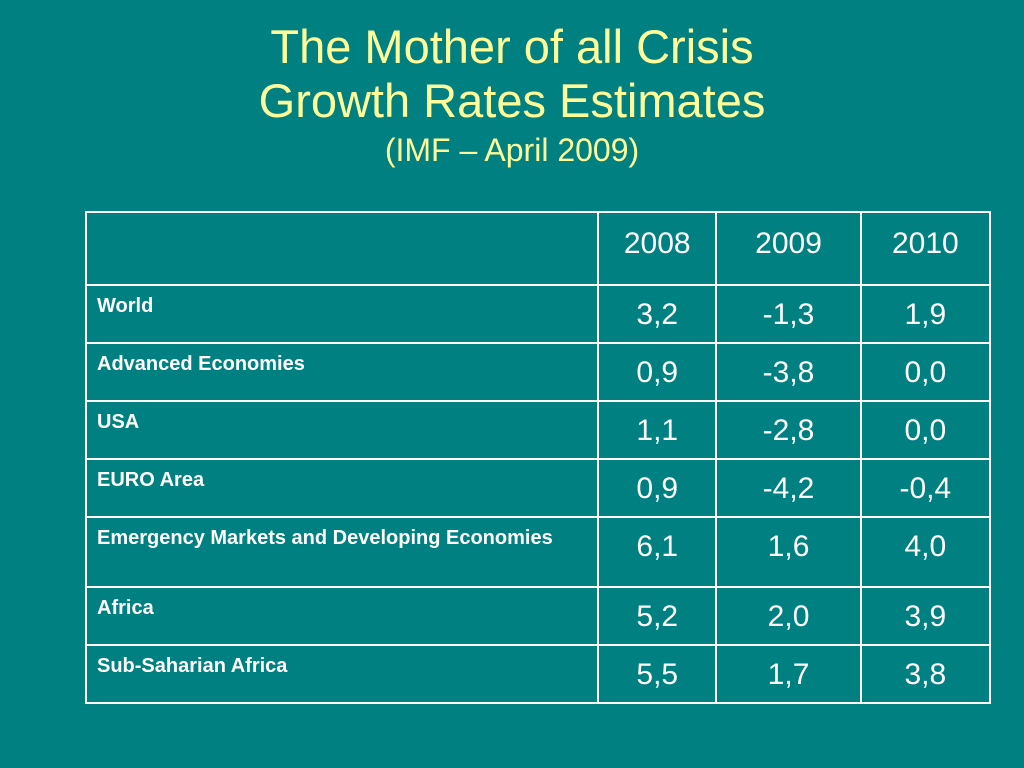  I want to click on table-row: Sub-Saharian Africa 5,5 1,7 3,8, so click(538, 674).